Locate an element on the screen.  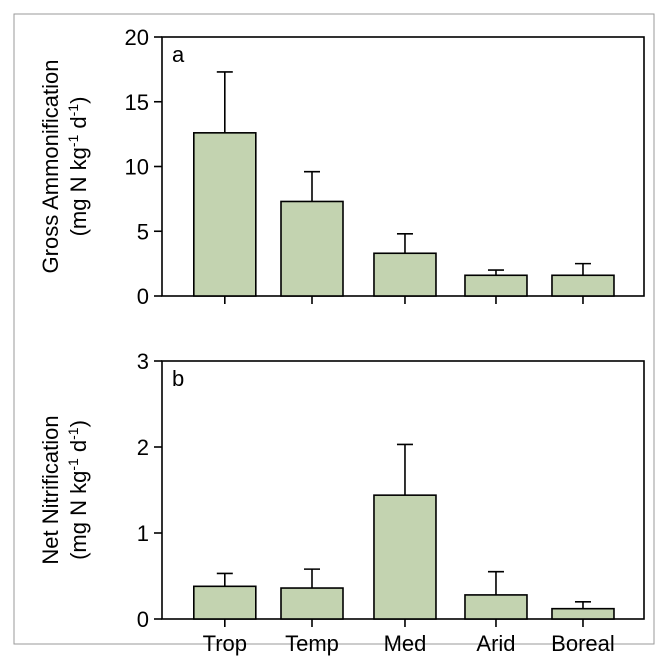
y-tick-label: 1 is located at coordinates (143, 533).